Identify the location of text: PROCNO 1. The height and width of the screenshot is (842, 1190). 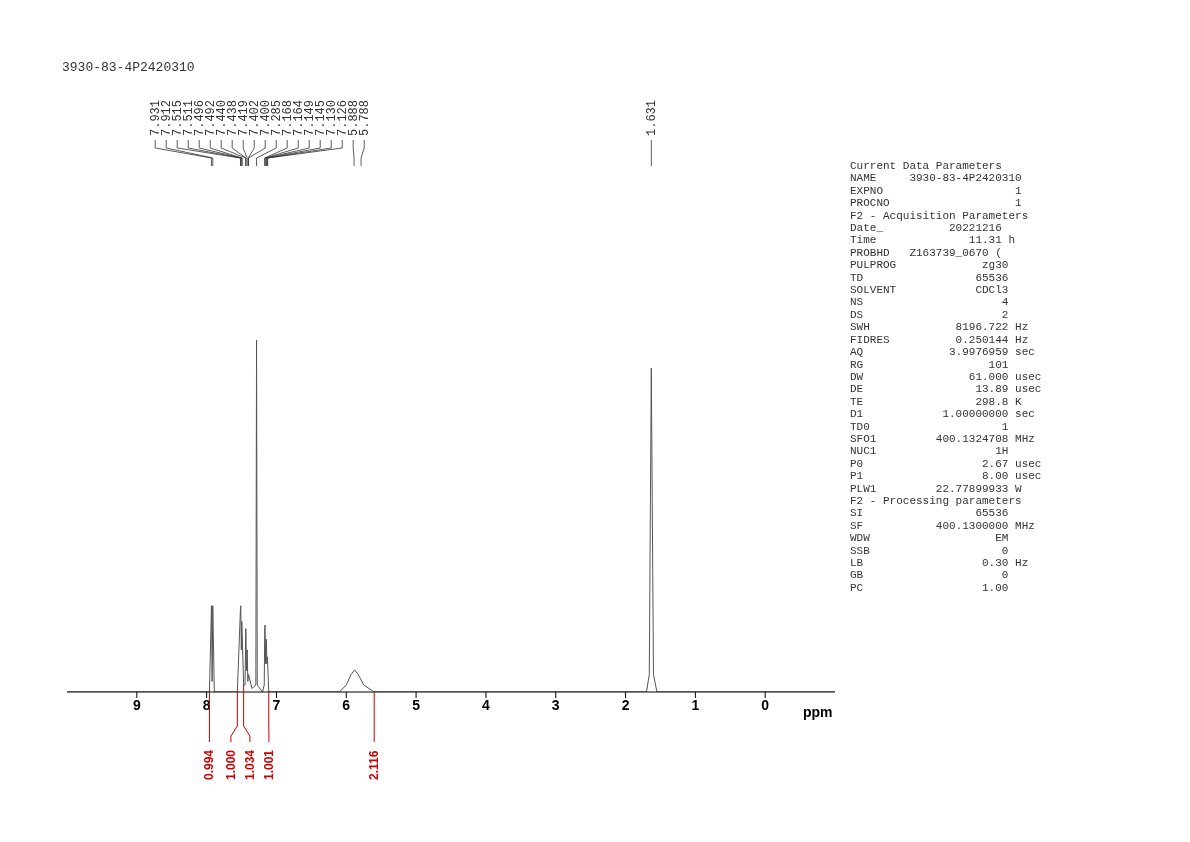
(936, 203).